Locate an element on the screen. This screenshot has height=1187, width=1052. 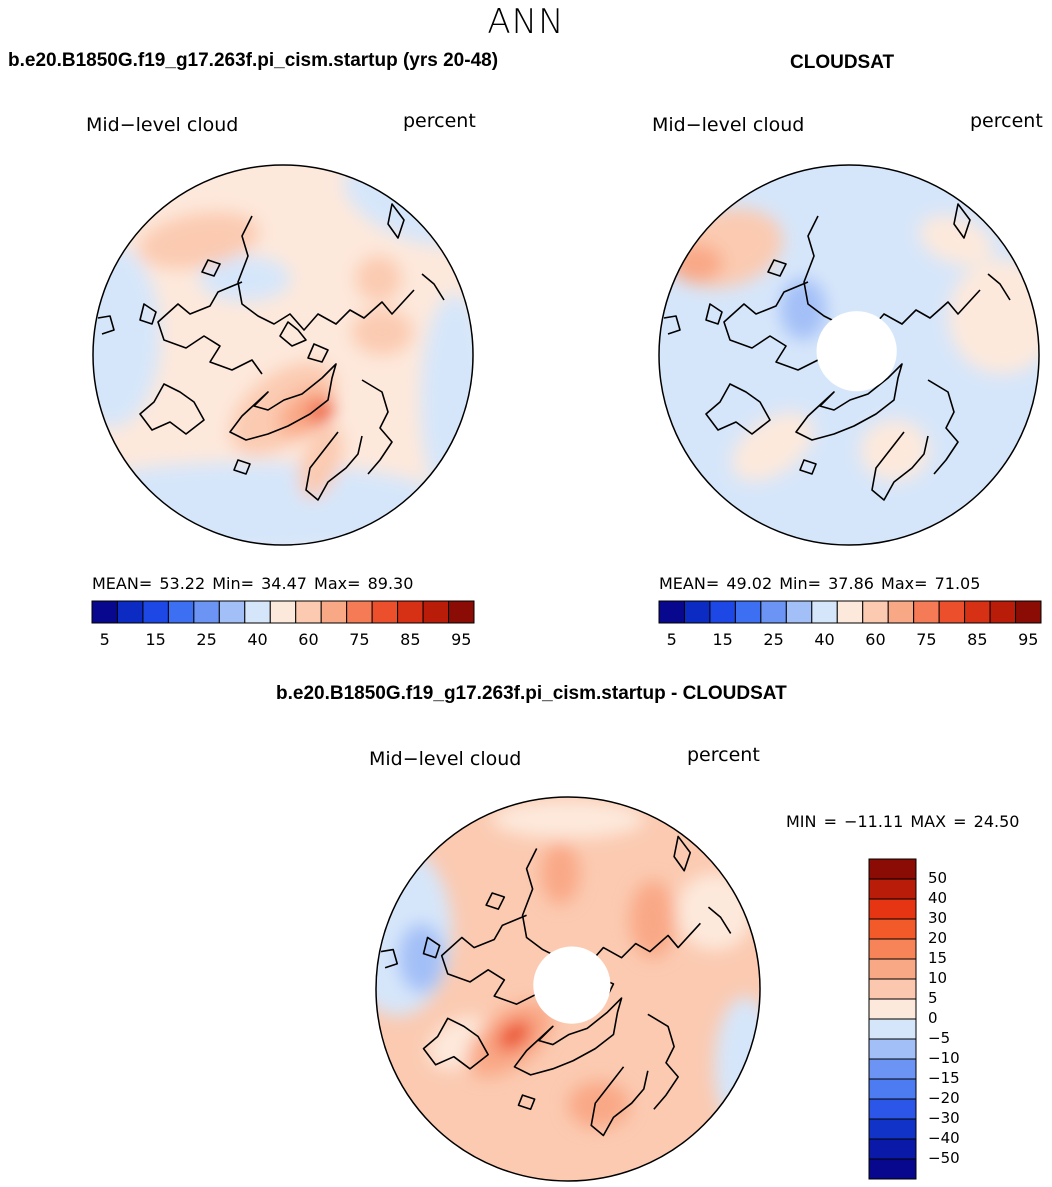
panel-2-colorbar-tick-label: 25 is located at coordinates (773, 639).